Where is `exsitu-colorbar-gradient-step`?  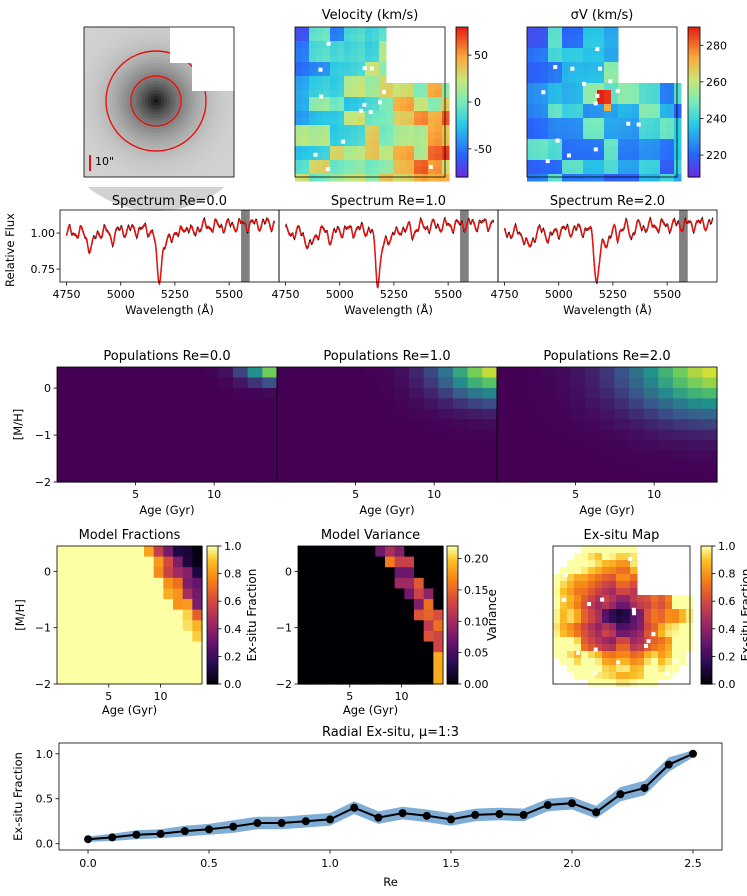 exsitu-colorbar-gradient-step is located at coordinates (706, 665).